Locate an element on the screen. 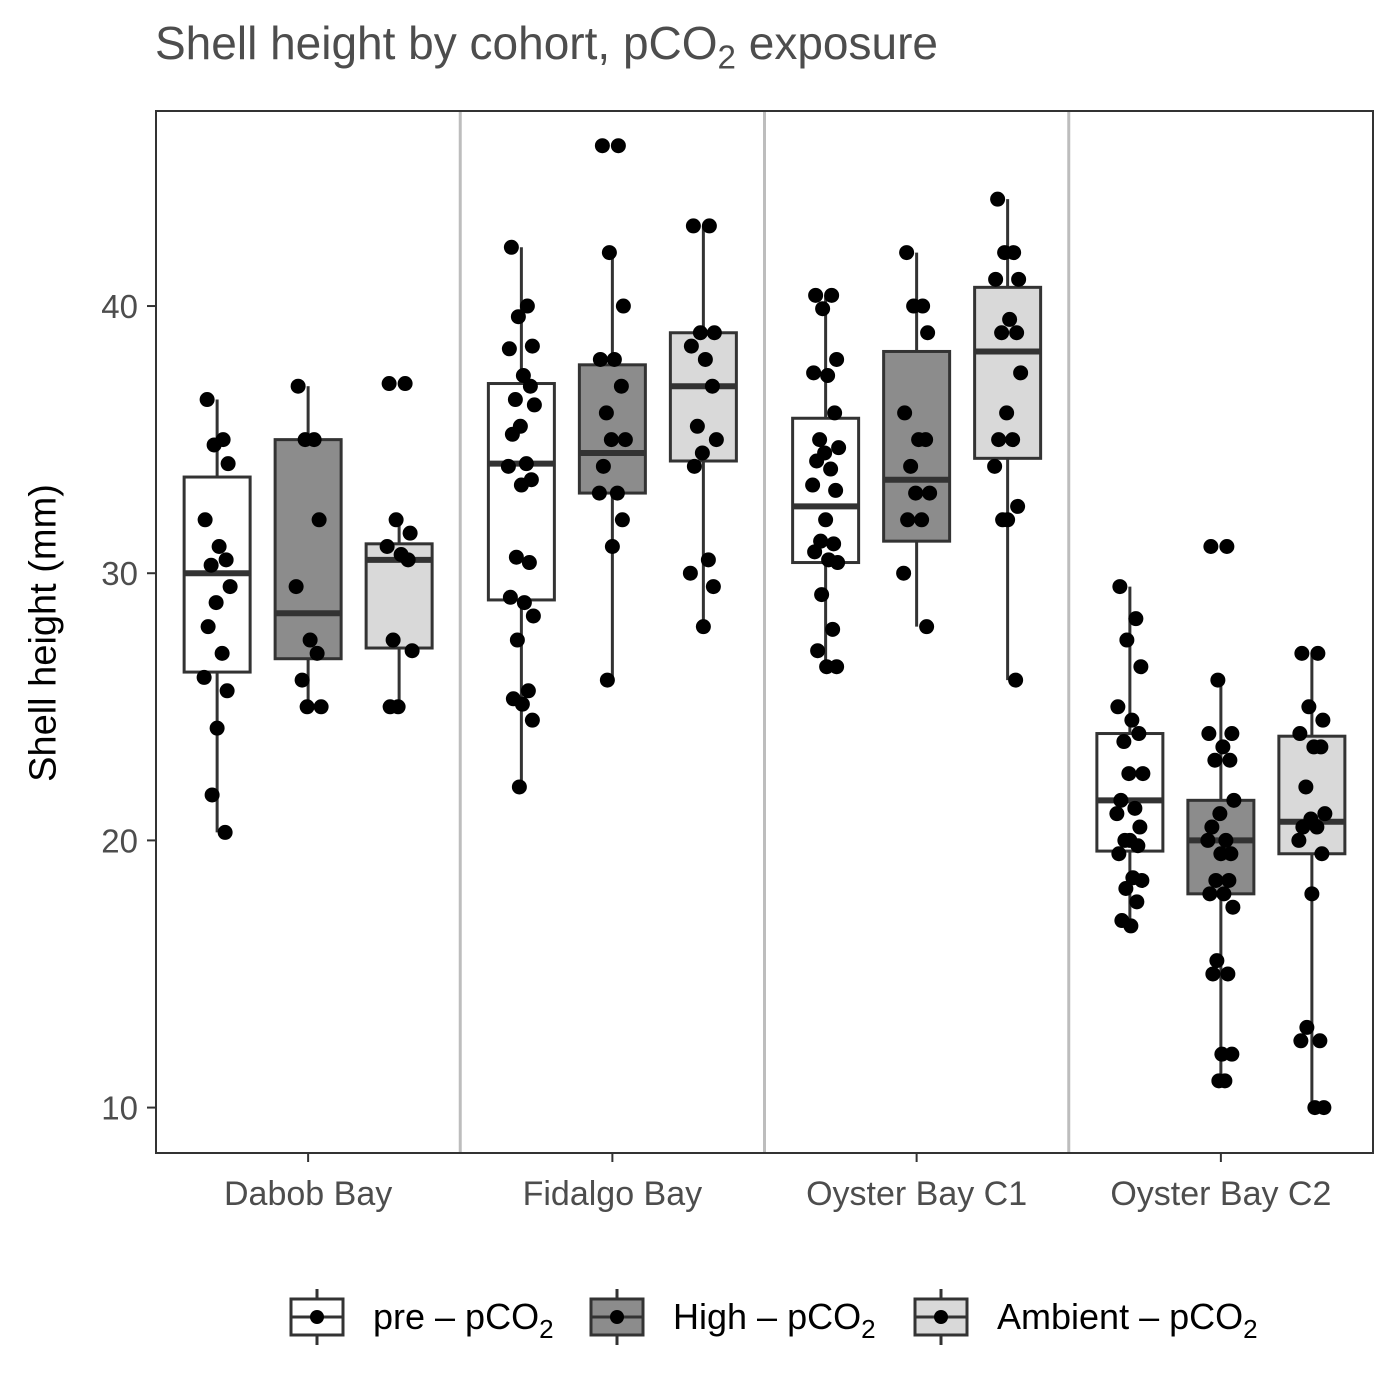 Image resolution: width=1397 pixels, height=1397 pixels. y-tick-label: 40 is located at coordinates (119, 306).